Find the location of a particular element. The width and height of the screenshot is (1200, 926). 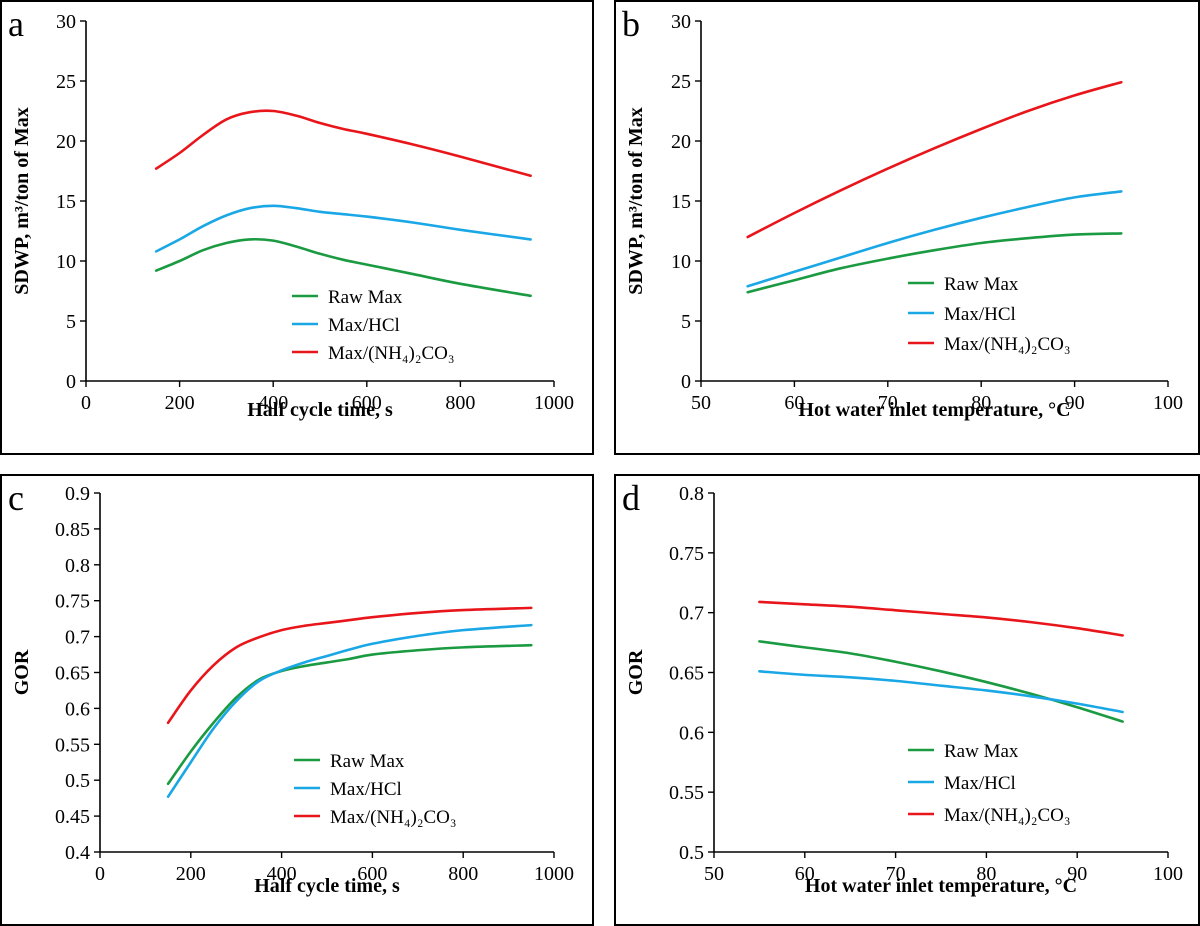

panel-letter-c: c is located at coordinates (16, 498).